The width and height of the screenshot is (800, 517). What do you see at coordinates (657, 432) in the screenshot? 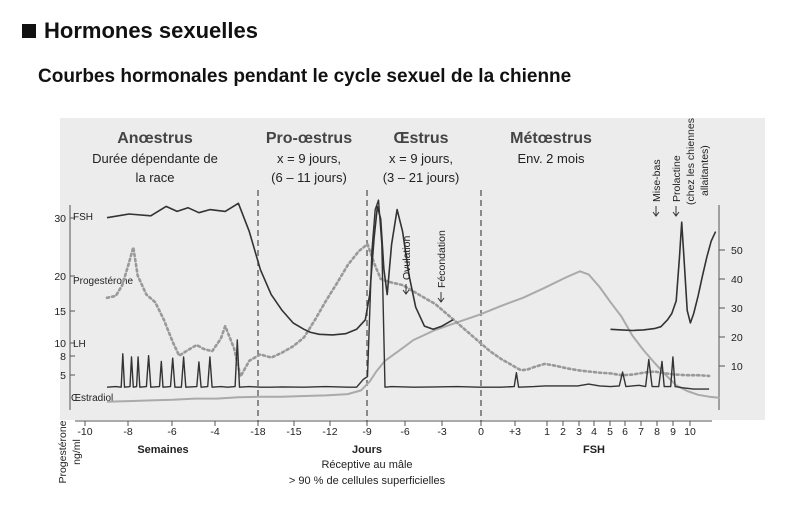
I see `x-axis-tick-label: 8` at bounding box center [657, 432].